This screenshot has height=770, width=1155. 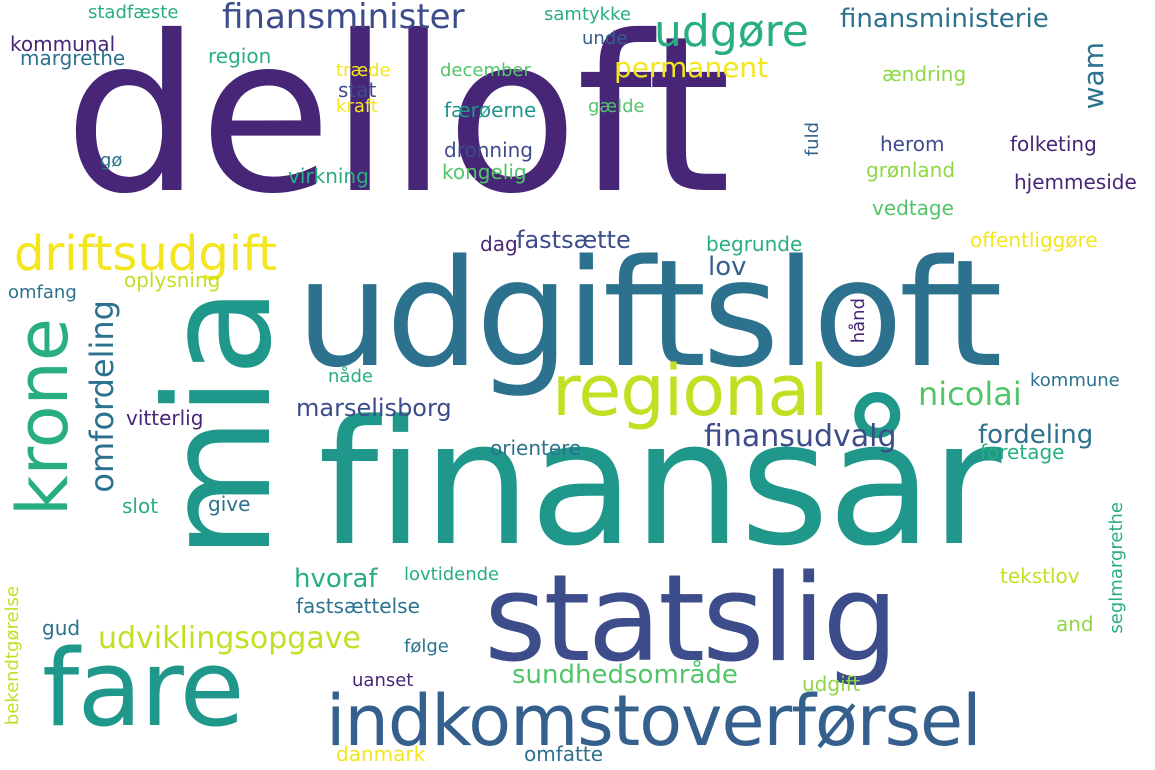 I want to click on word-lov: lov, so click(x=727, y=267).